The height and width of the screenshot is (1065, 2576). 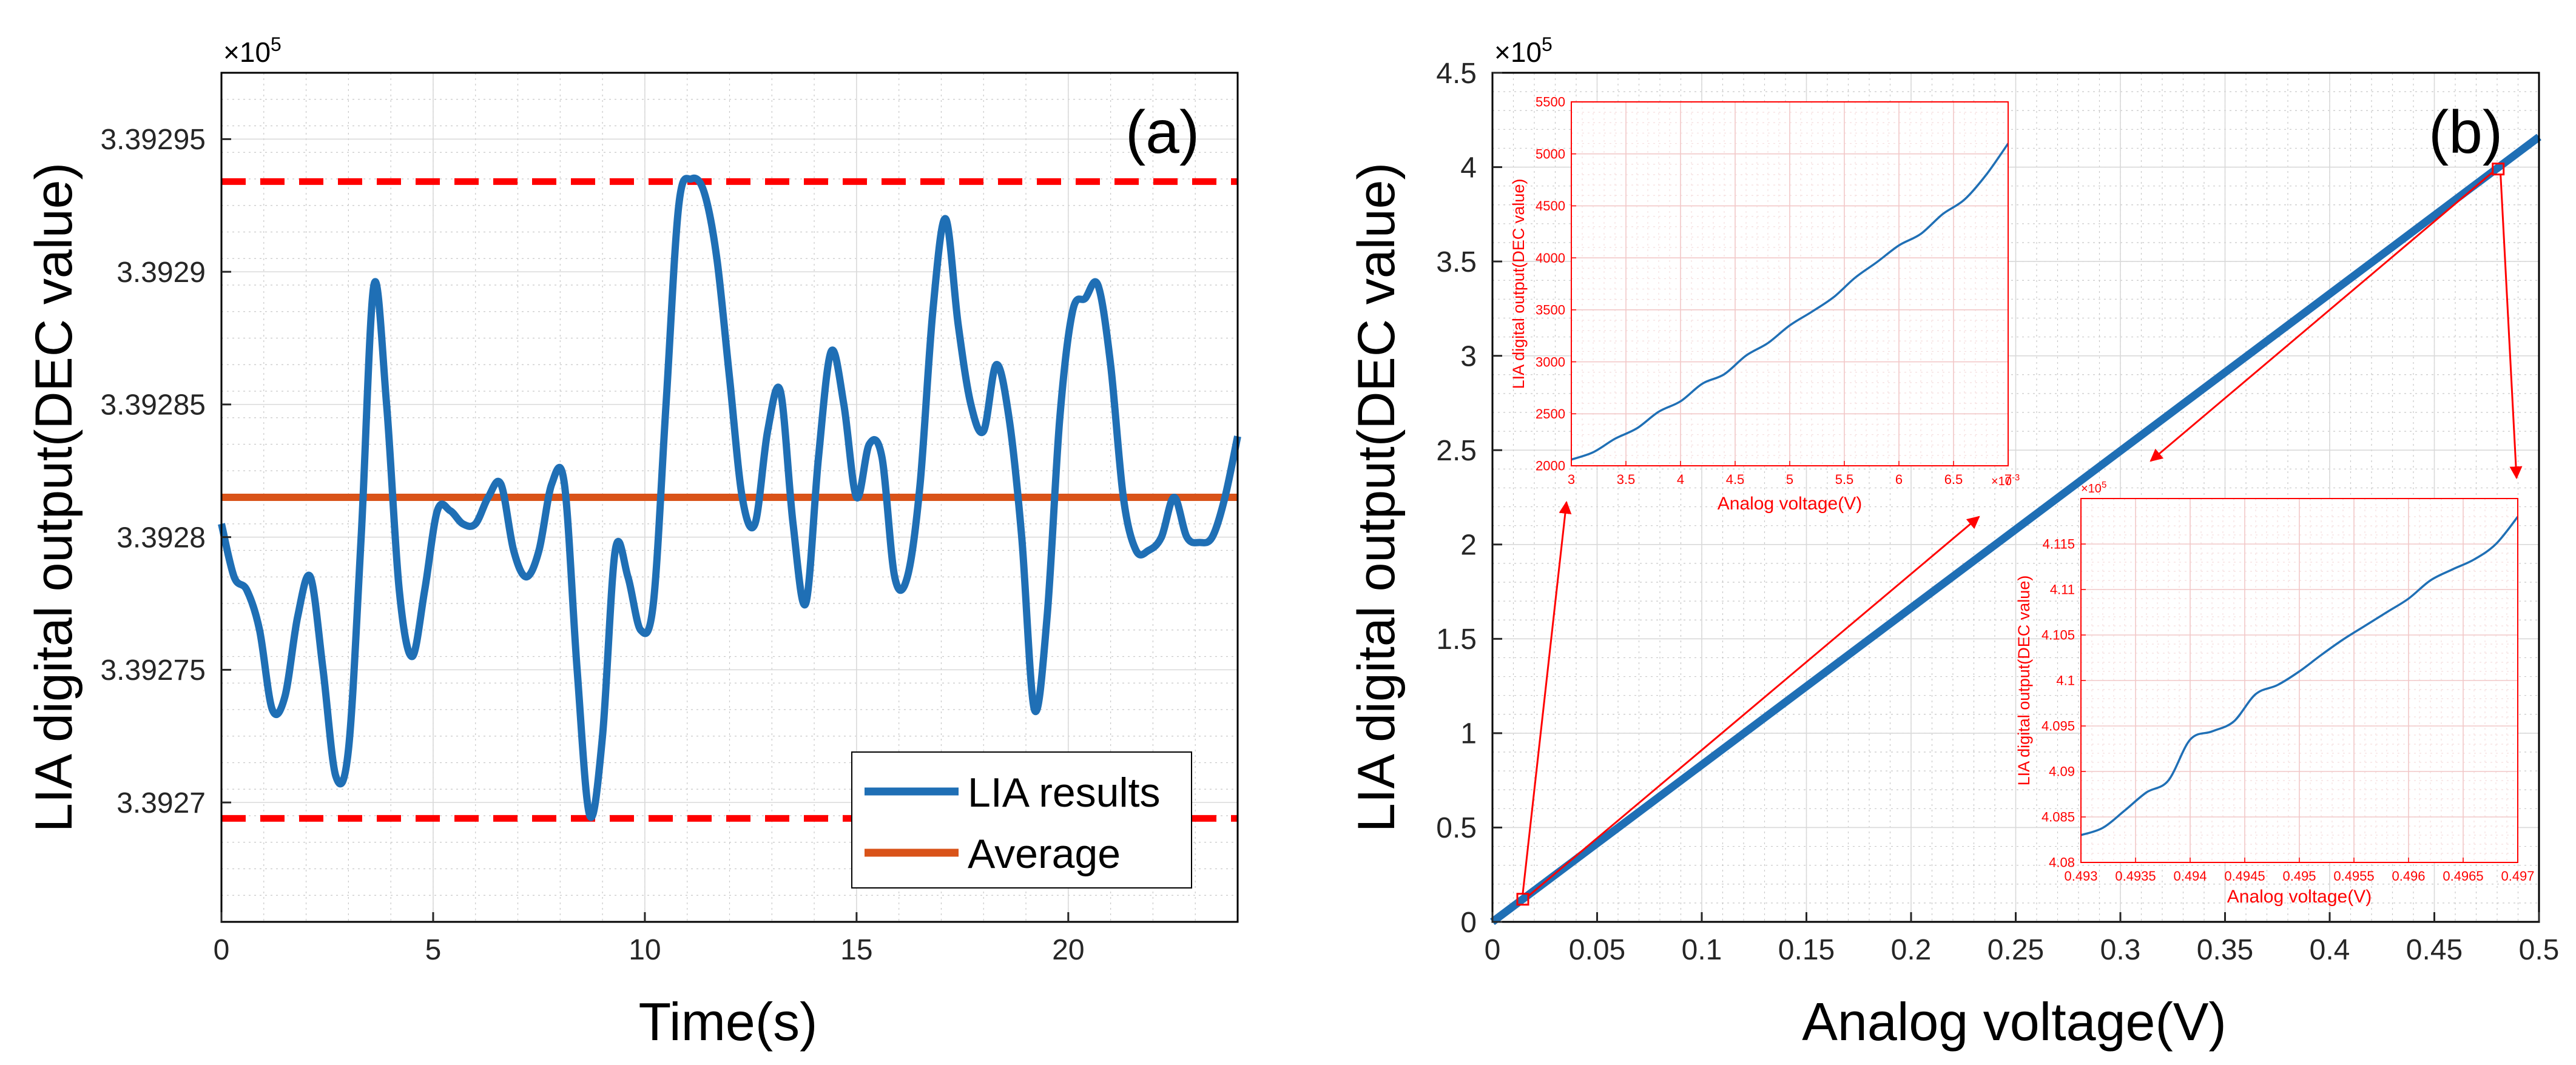 I want to click on y-tick-label: 4.5, so click(x=1457, y=74).